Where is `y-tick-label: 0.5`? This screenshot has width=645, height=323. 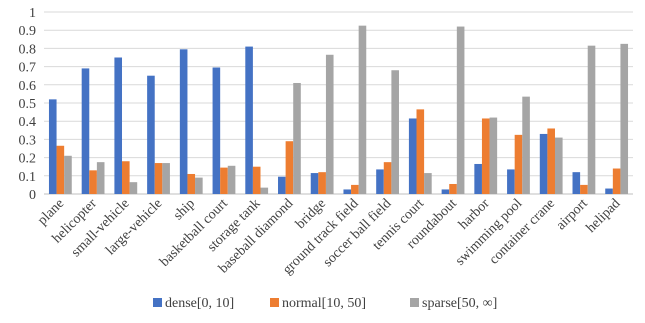 y-tick-label: 0.5 is located at coordinates (28, 104).